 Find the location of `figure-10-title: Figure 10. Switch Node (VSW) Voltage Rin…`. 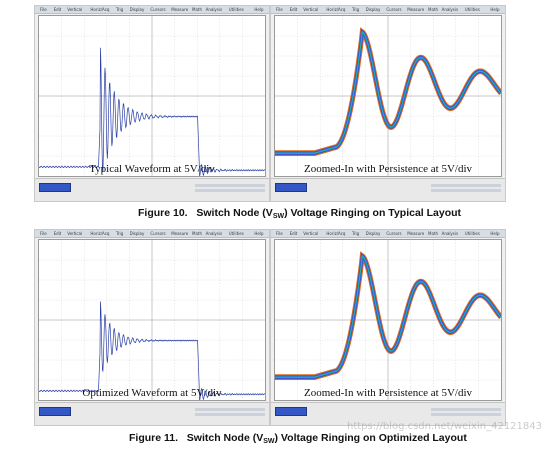

figure-10-title: Figure 10. Switch Node (VSW) Voltage Rin… is located at coordinates (299, 213).